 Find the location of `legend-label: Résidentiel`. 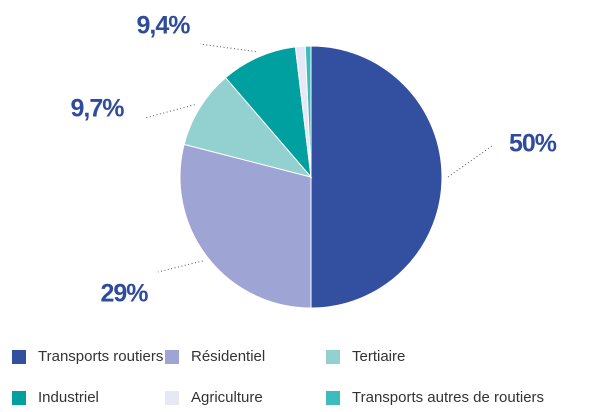

legend-label: Résidentiel is located at coordinates (228, 356).